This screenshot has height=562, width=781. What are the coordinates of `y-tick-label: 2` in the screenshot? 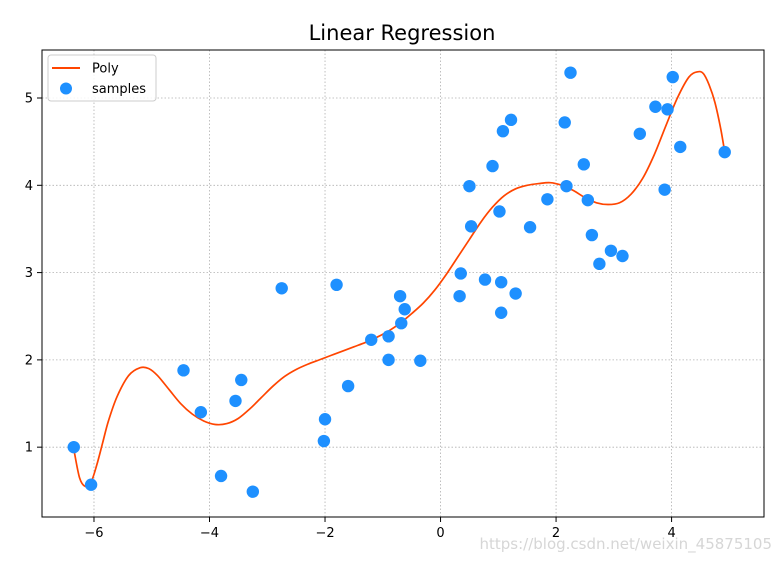 It's located at (29, 360).